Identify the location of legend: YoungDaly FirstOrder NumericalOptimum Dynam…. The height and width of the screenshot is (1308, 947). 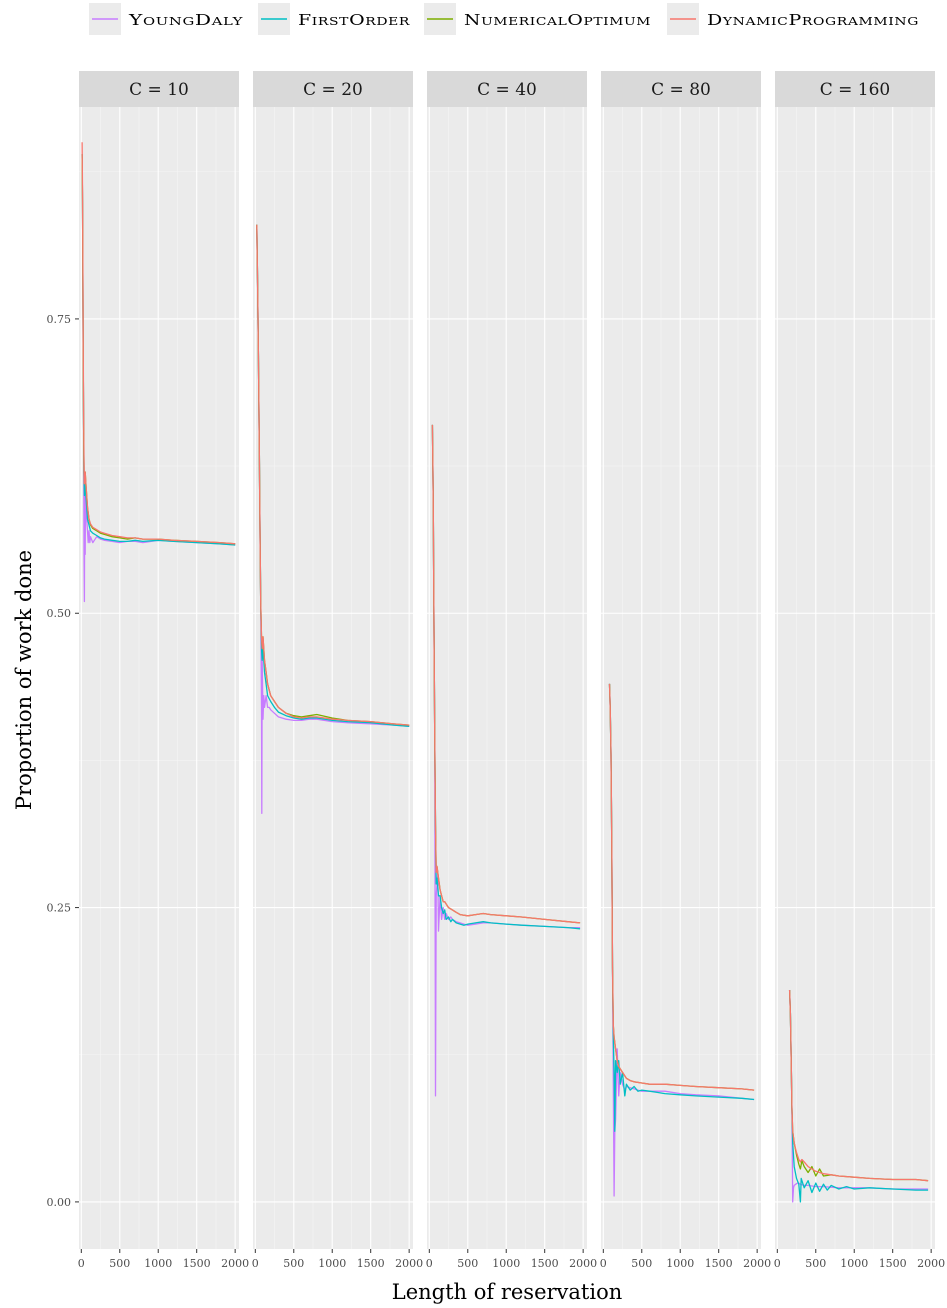
(504, 19).